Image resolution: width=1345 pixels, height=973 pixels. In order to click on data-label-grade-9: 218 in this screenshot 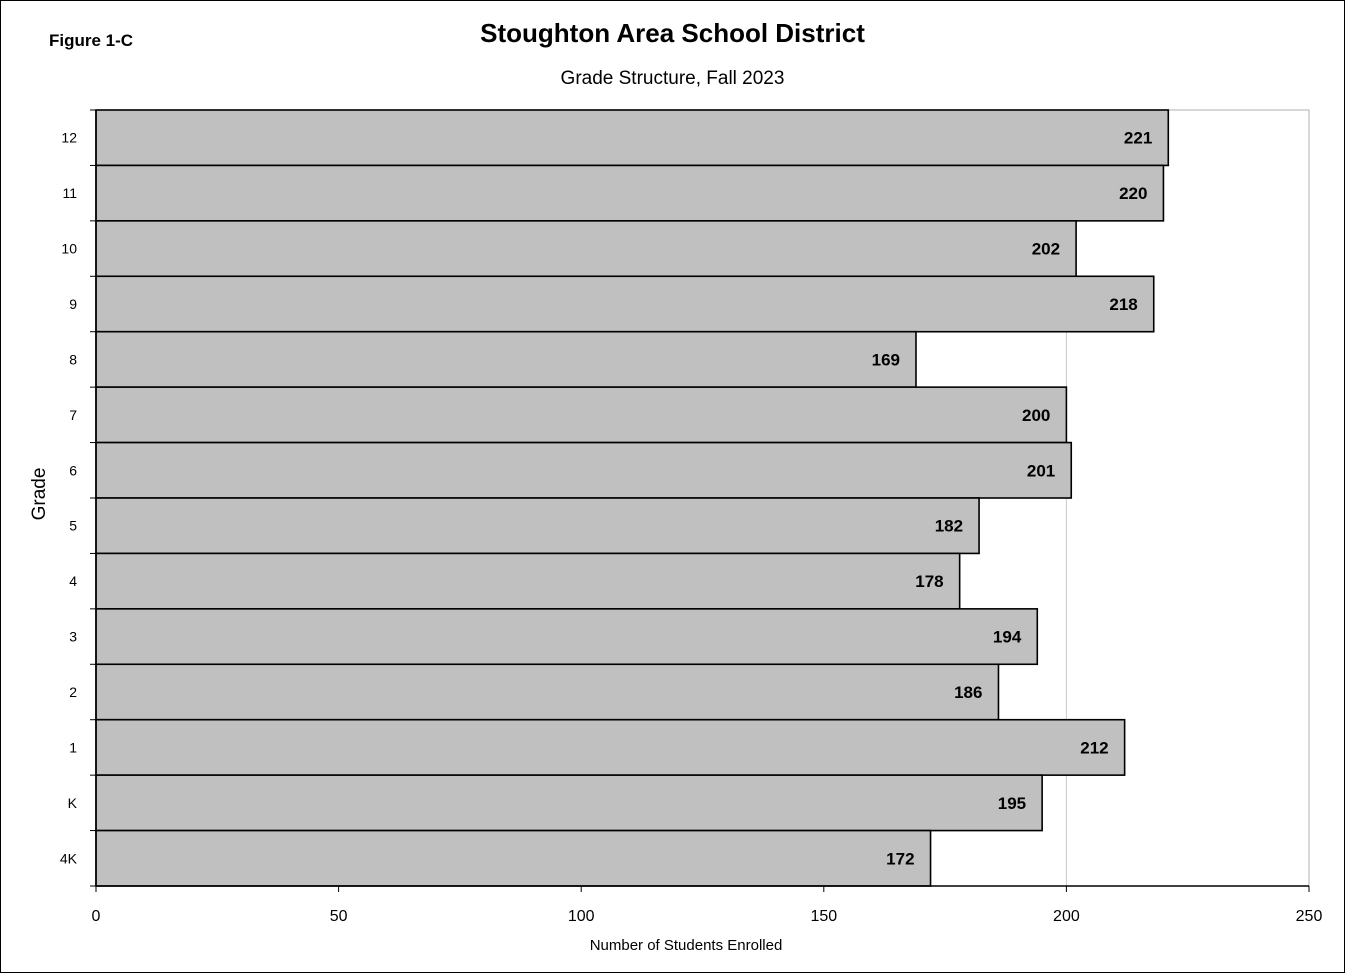, I will do `click(1123, 304)`.